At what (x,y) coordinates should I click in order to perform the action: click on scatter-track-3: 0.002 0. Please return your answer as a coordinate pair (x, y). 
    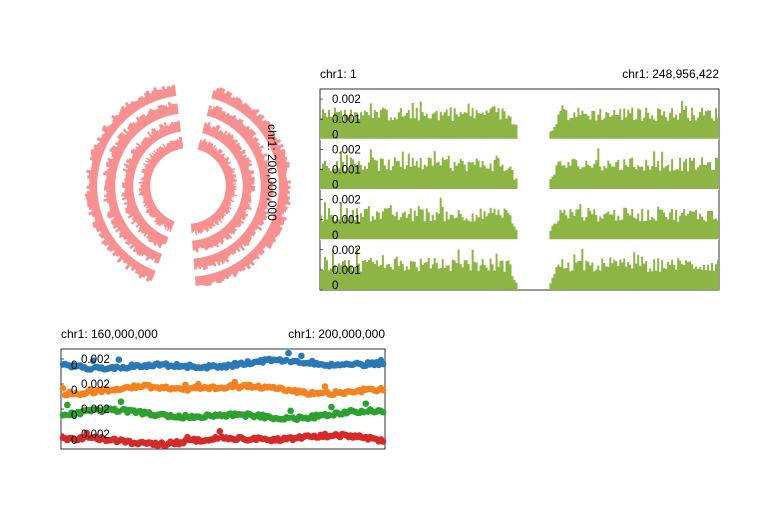
    Looking at the image, I should click on (223, 410).